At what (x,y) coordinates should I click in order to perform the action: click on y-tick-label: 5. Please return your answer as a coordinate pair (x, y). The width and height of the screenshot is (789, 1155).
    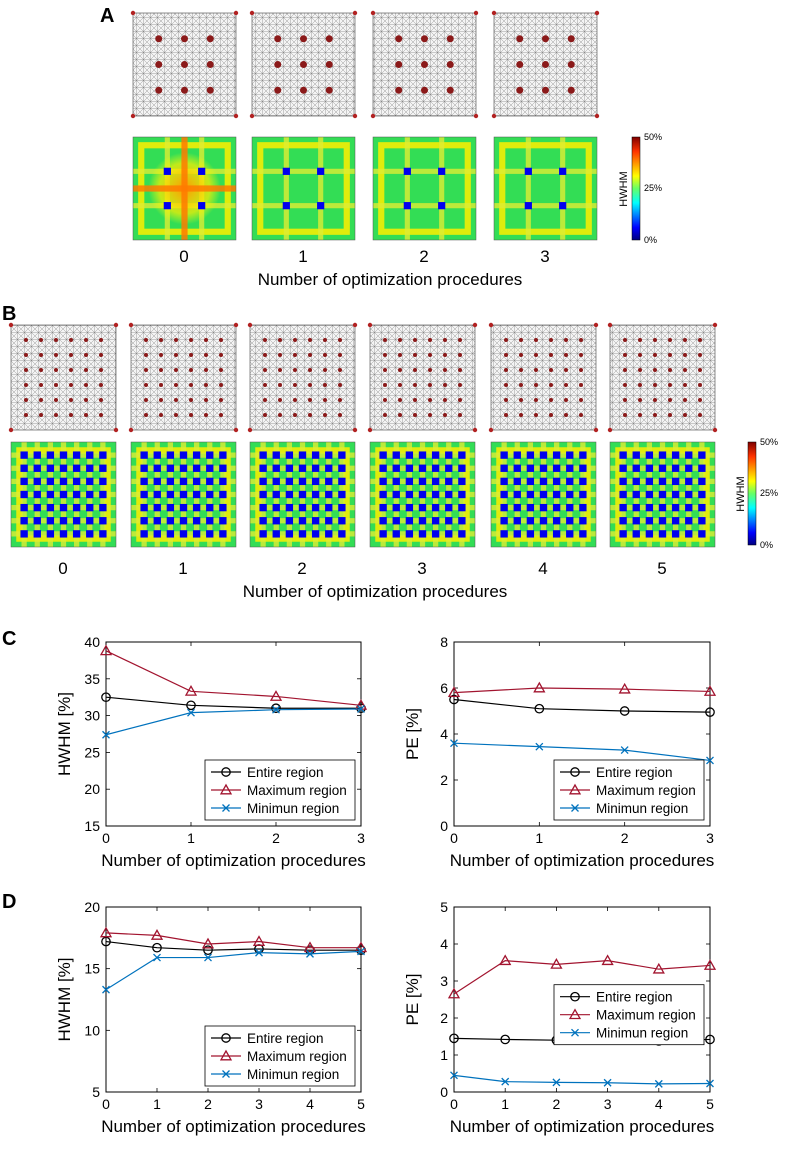
    Looking at the image, I should click on (96, 1092).